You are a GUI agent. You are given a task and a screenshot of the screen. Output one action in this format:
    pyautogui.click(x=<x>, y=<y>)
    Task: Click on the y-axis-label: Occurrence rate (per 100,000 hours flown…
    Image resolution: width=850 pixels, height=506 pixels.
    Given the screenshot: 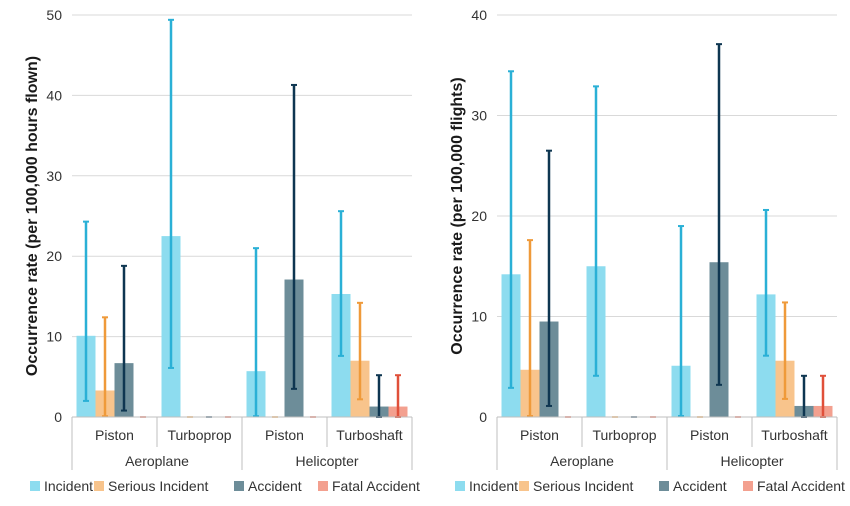 What is the action you would take?
    pyautogui.click(x=32, y=216)
    